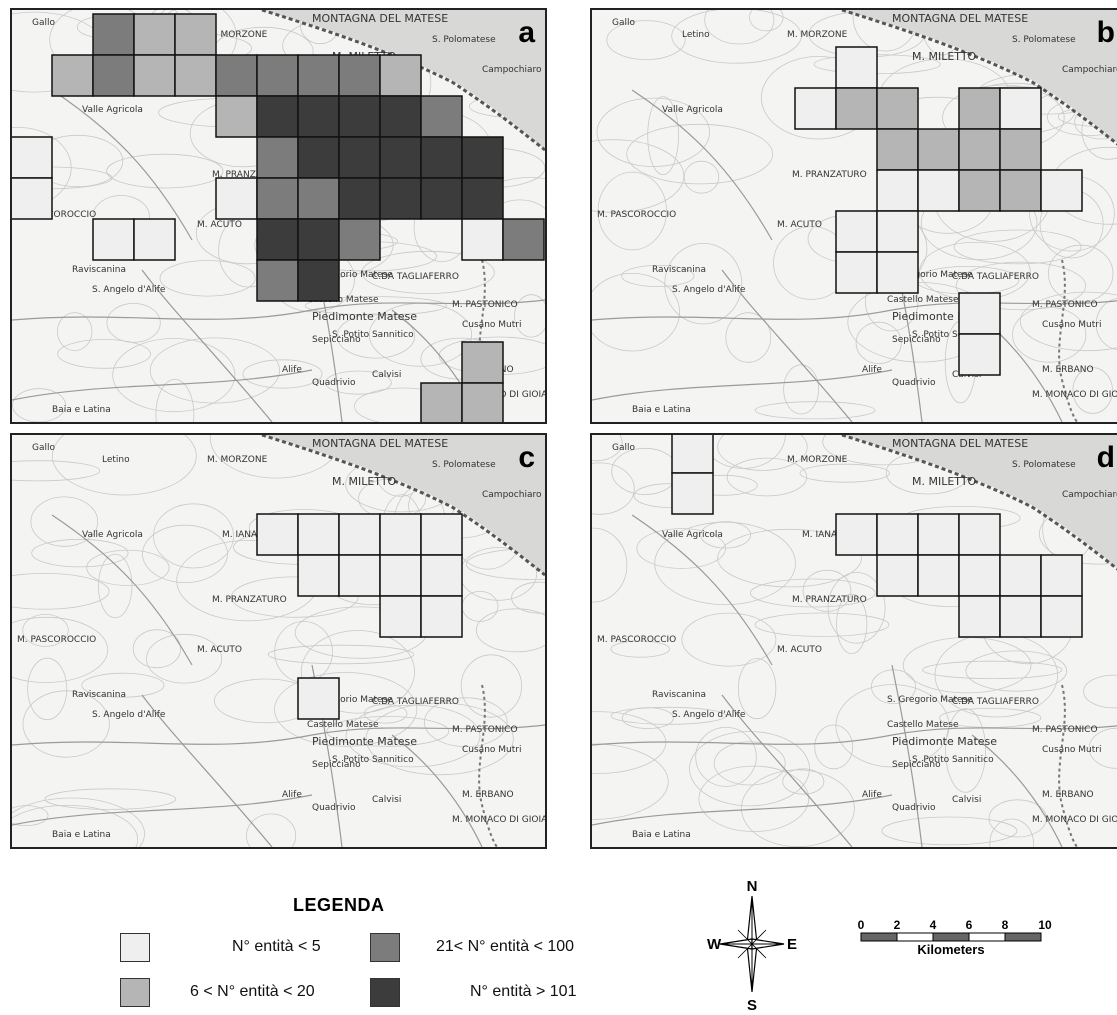 The height and width of the screenshot is (1015, 1117). I want to click on place-label: M. MONACO DI GIOIA, so click(1074, 395).